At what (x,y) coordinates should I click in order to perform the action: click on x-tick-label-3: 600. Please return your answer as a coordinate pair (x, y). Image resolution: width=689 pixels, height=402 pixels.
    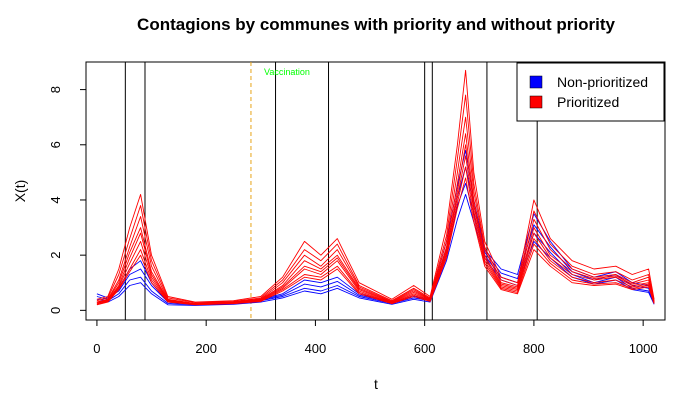
    Looking at the image, I should click on (425, 348).